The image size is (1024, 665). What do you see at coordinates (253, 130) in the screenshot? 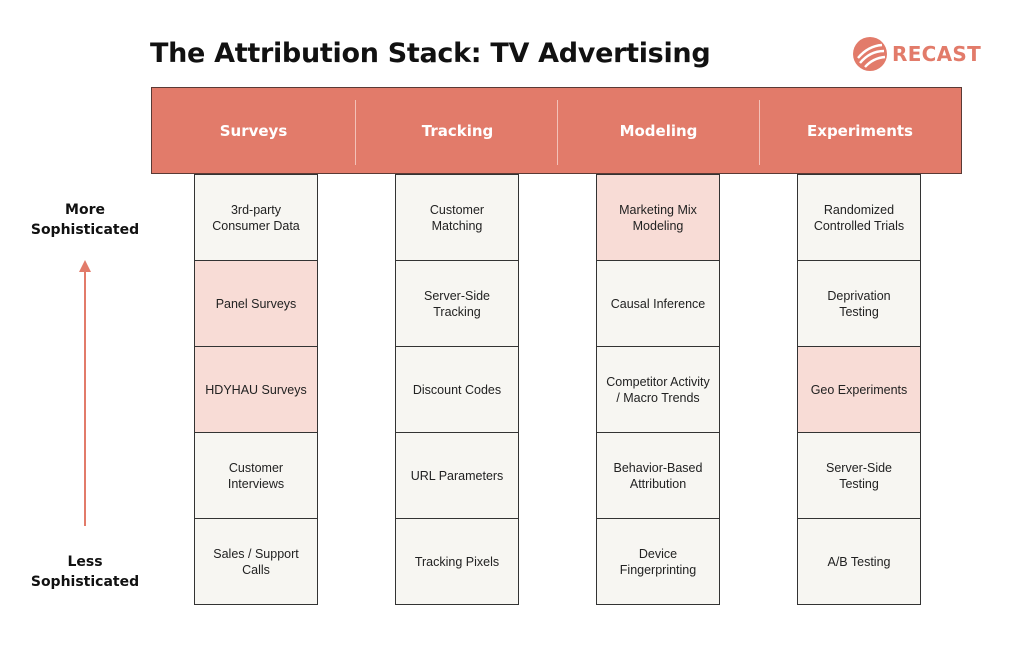
I see `header-surveys: Surveys` at bounding box center [253, 130].